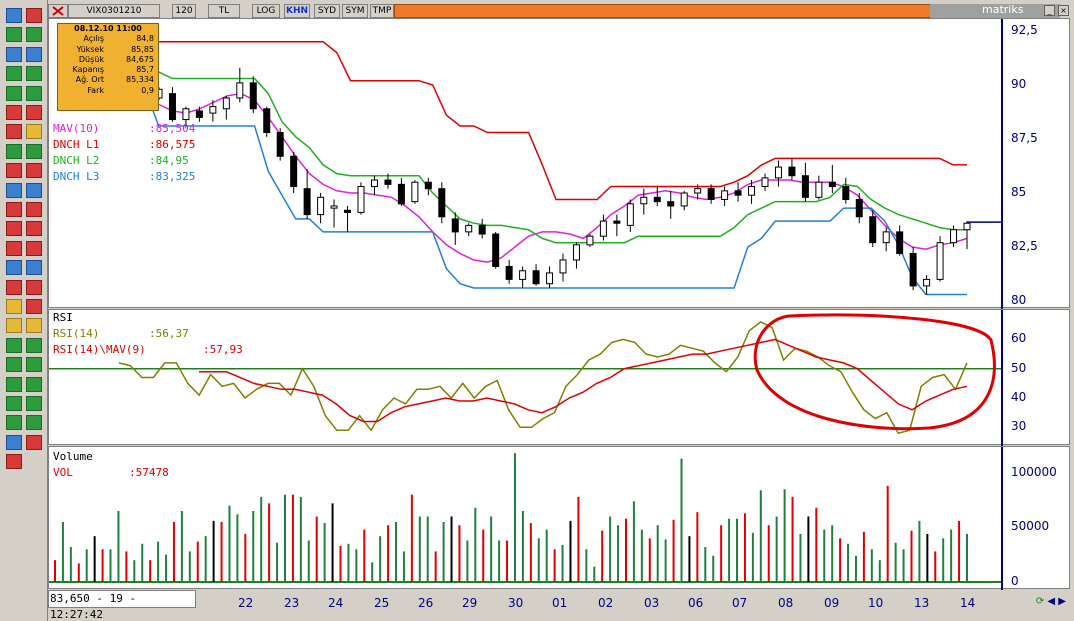 The width and height of the screenshot is (1074, 621). What do you see at coordinates (172, 144) in the screenshot?
I see `legend-value: :86,575` at bounding box center [172, 144].